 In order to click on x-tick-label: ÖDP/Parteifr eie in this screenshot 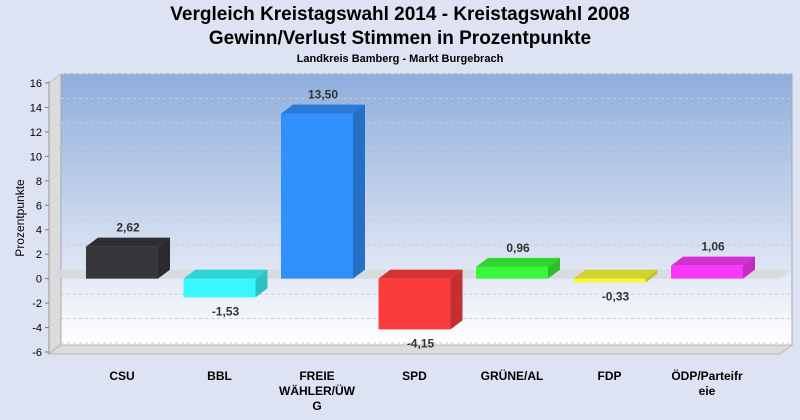, I will do `click(707, 383)`.